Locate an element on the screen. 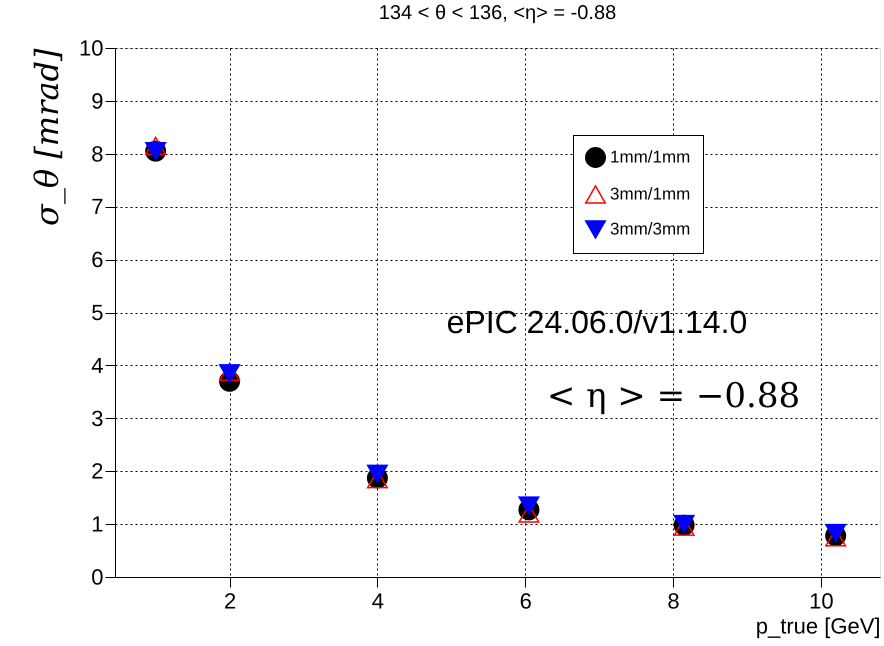  y-tick-label: 5 is located at coordinates (97, 312).